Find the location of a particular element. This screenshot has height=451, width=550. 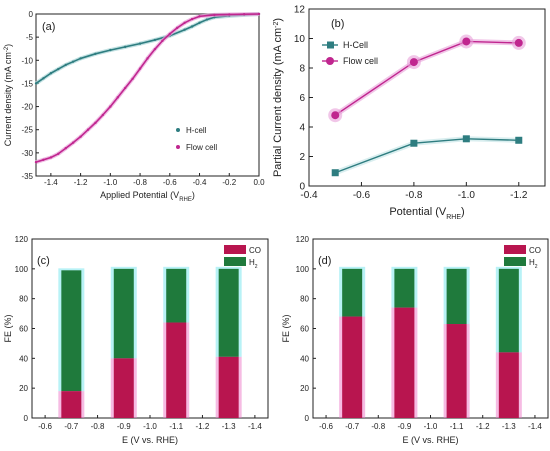

x-tick-label-d: -1.2 is located at coordinates (483, 426).